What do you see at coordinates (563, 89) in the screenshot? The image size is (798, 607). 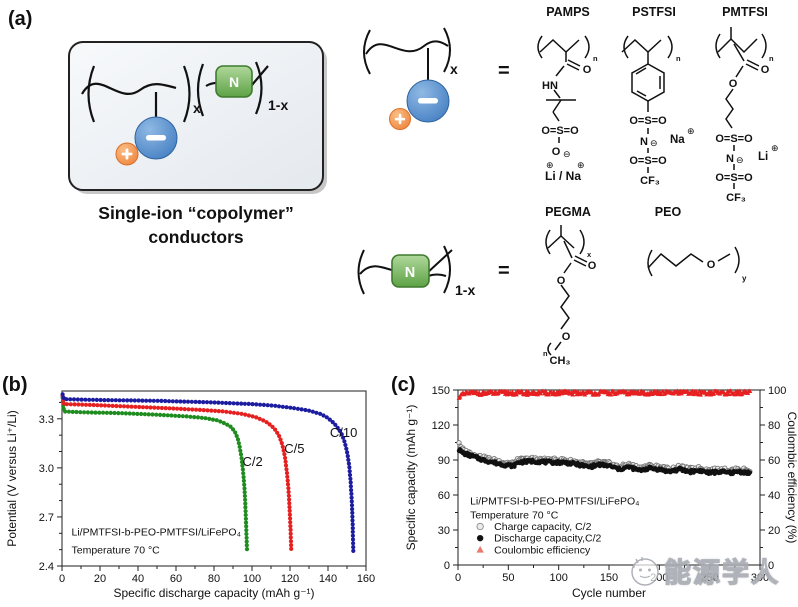 I see `pamps-bonds` at bounding box center [563, 89].